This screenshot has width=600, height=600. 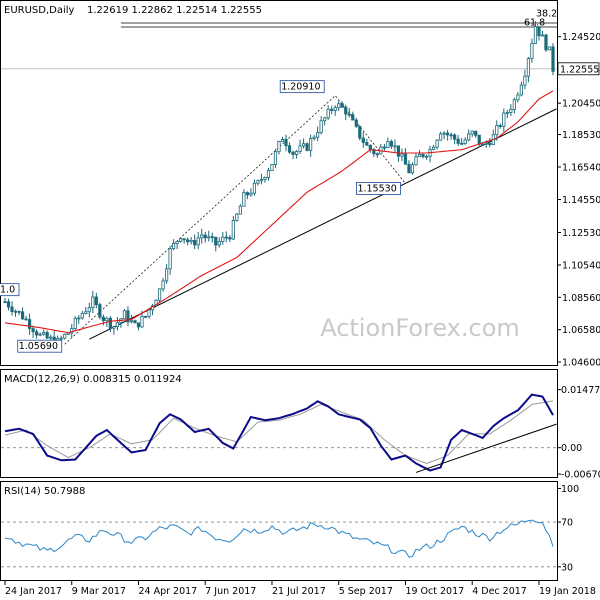 I want to click on x-tick-label: 4 Dec 2017, so click(x=499, y=591).